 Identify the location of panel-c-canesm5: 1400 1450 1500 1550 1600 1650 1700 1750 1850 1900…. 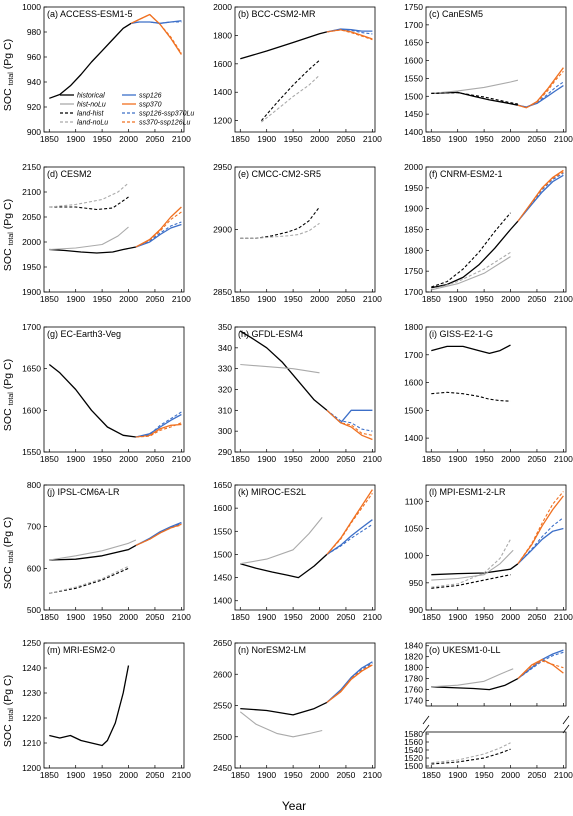
(488, 73).